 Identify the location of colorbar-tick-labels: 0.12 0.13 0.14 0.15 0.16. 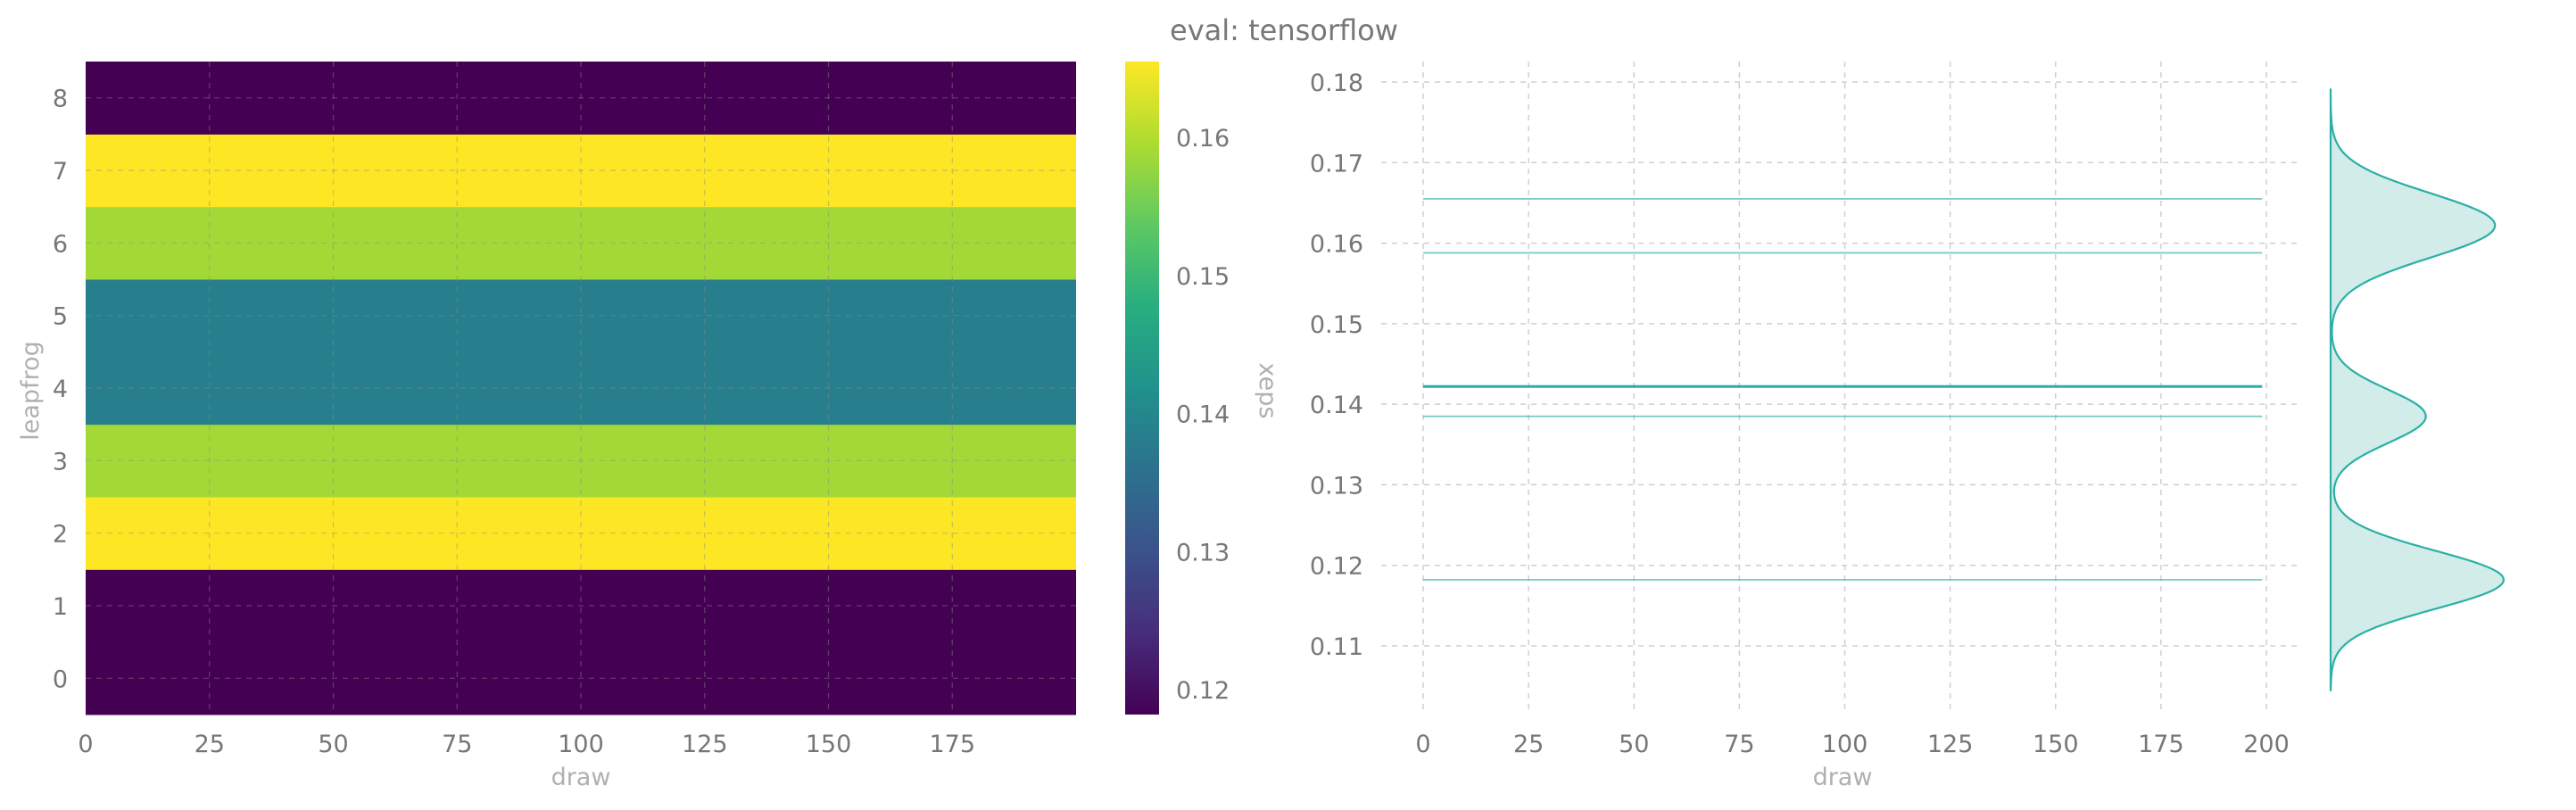
(1203, 415).